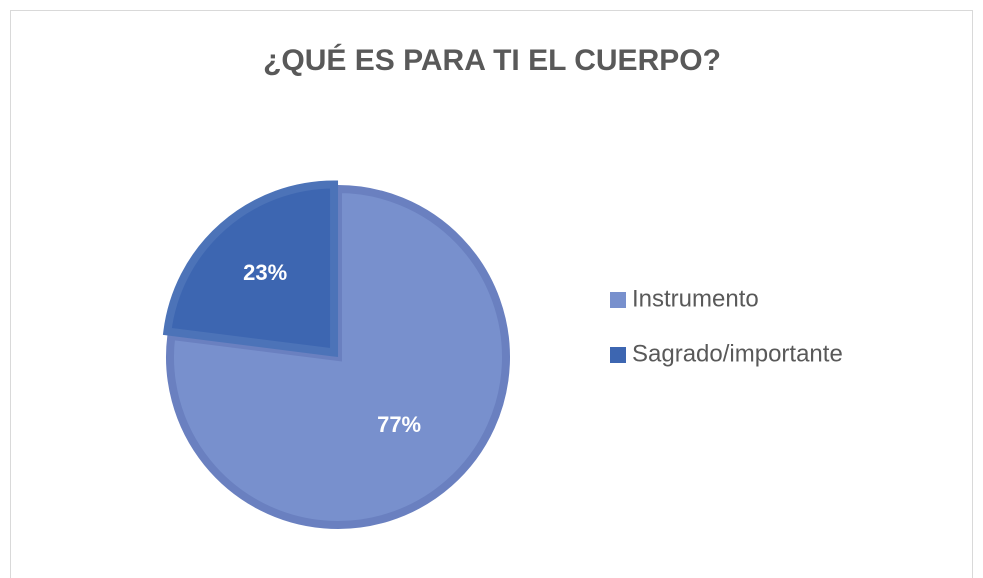 The height and width of the screenshot is (578, 983). What do you see at coordinates (265, 272) in the screenshot?
I see `data-label: 23%` at bounding box center [265, 272].